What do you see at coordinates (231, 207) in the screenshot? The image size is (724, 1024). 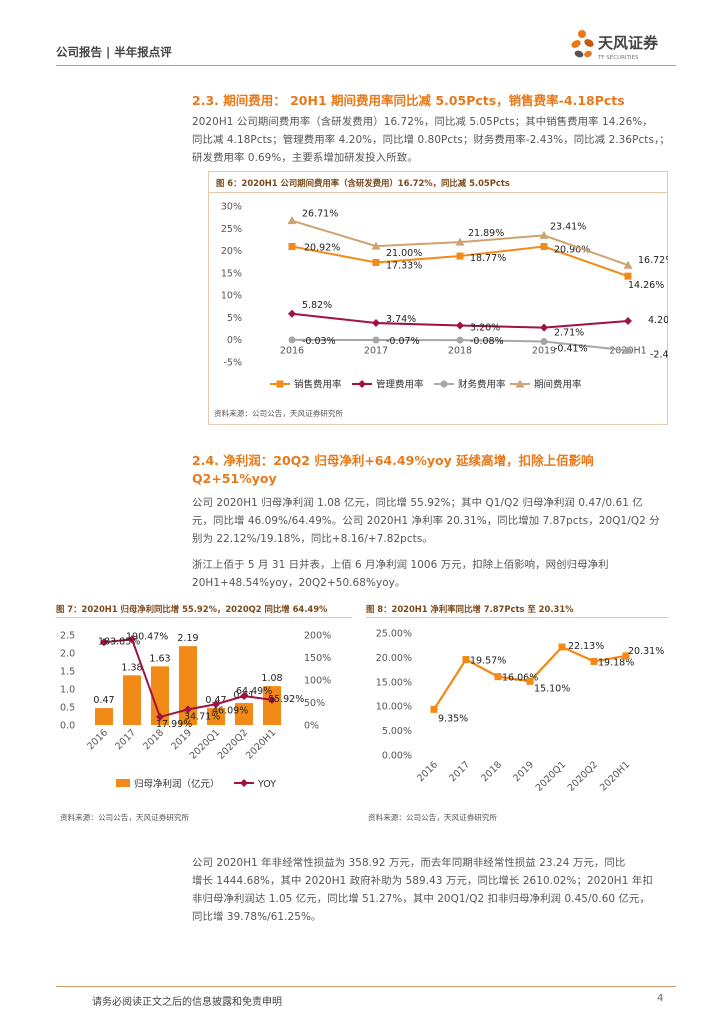 I see `y-tick-label: 30%` at bounding box center [231, 207].